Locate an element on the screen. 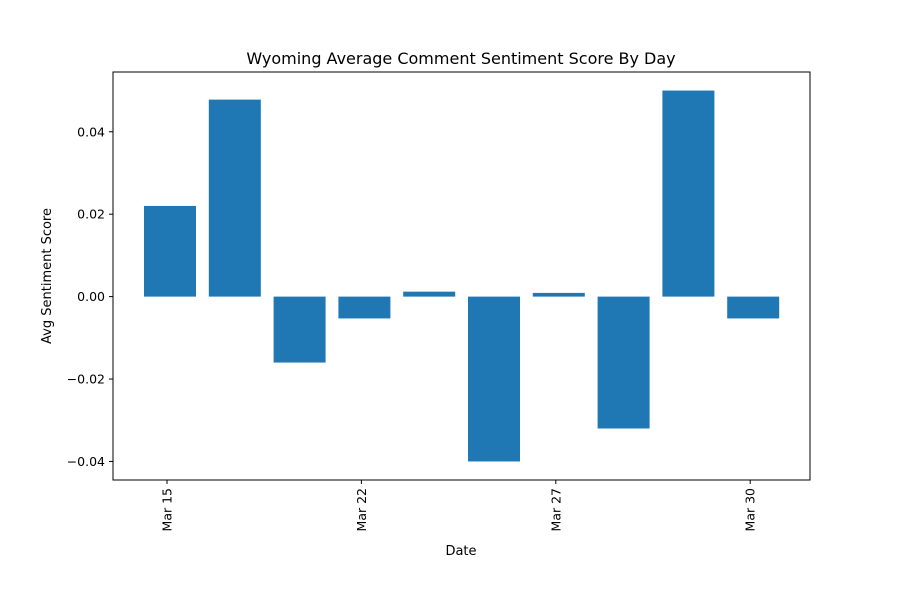 This screenshot has width=900, height=600. y-tick-label-0: −0.04 is located at coordinates (86, 461).